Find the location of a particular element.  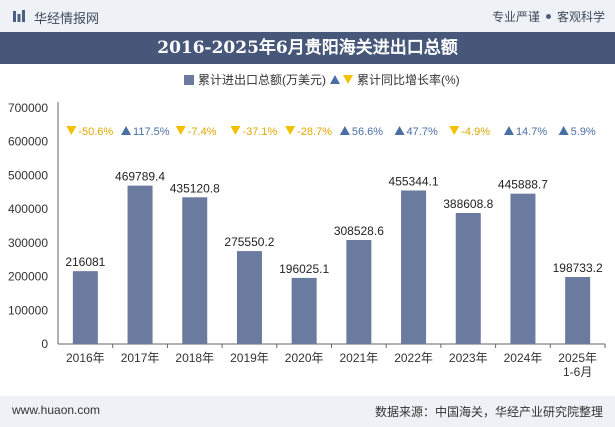

x-tick-label: 2023年 is located at coordinates (468, 358).